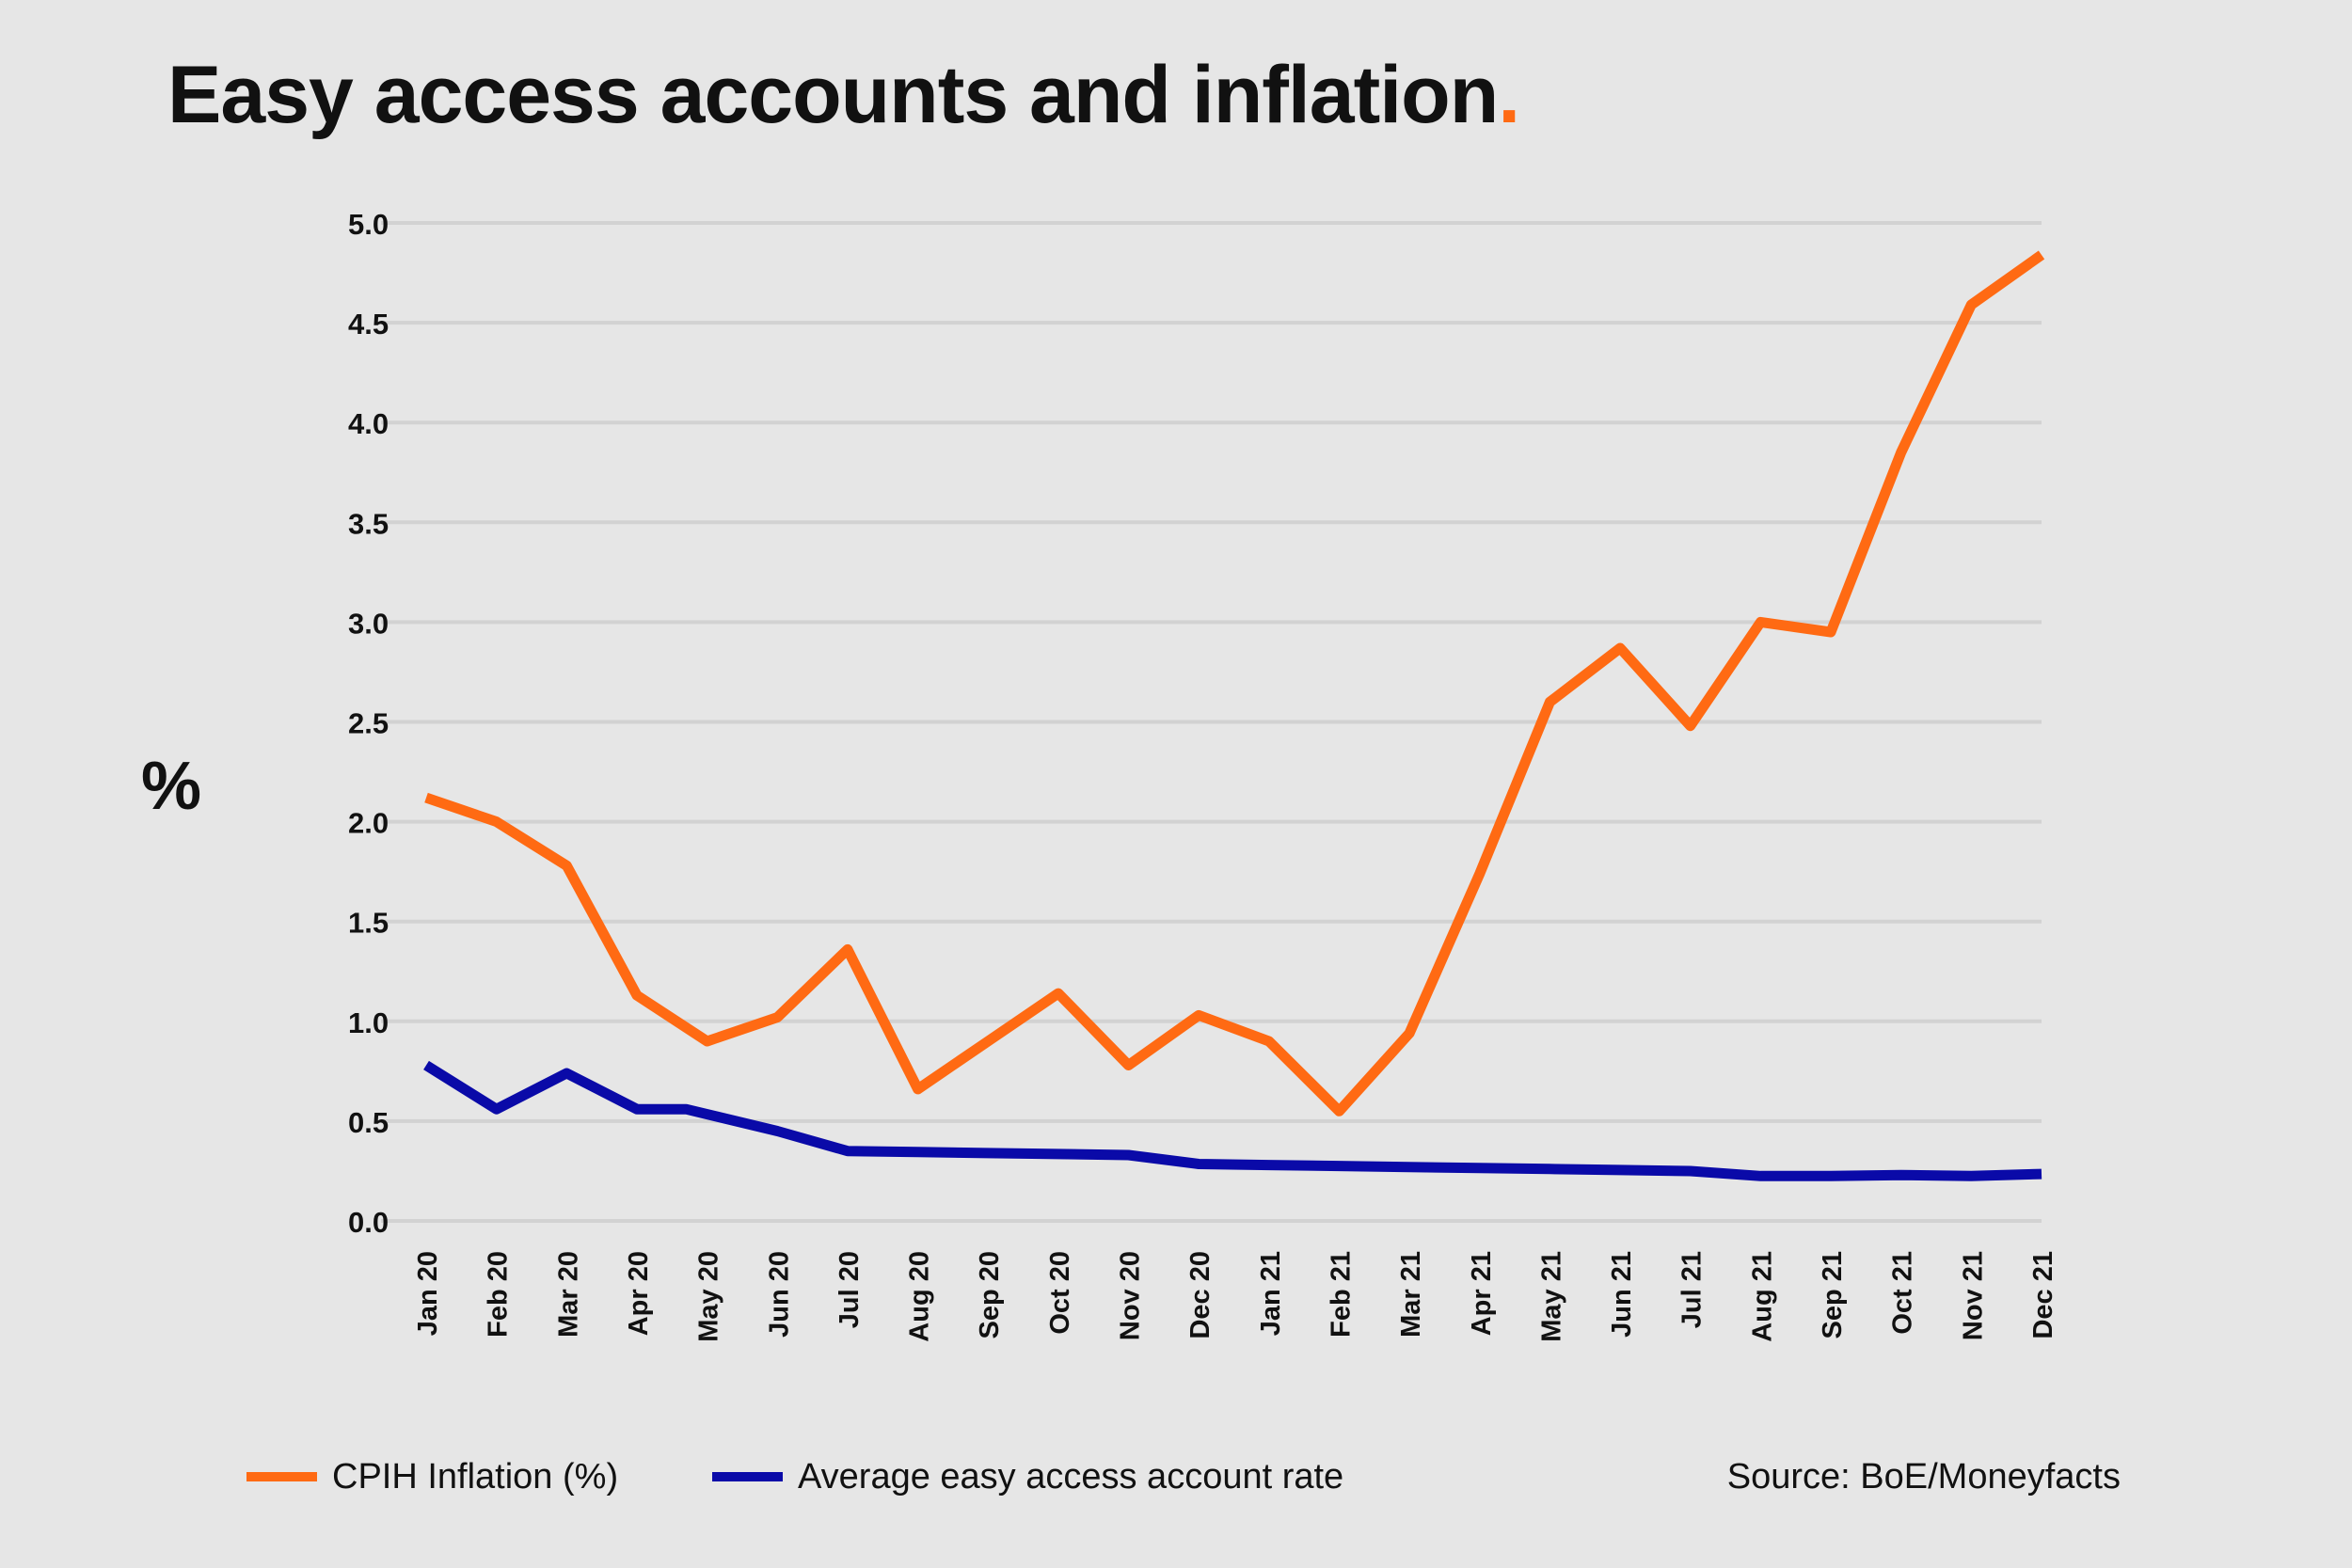  Describe the element at coordinates (1060, 1293) in the screenshot. I see `x-tick-label: Oct 20` at that location.